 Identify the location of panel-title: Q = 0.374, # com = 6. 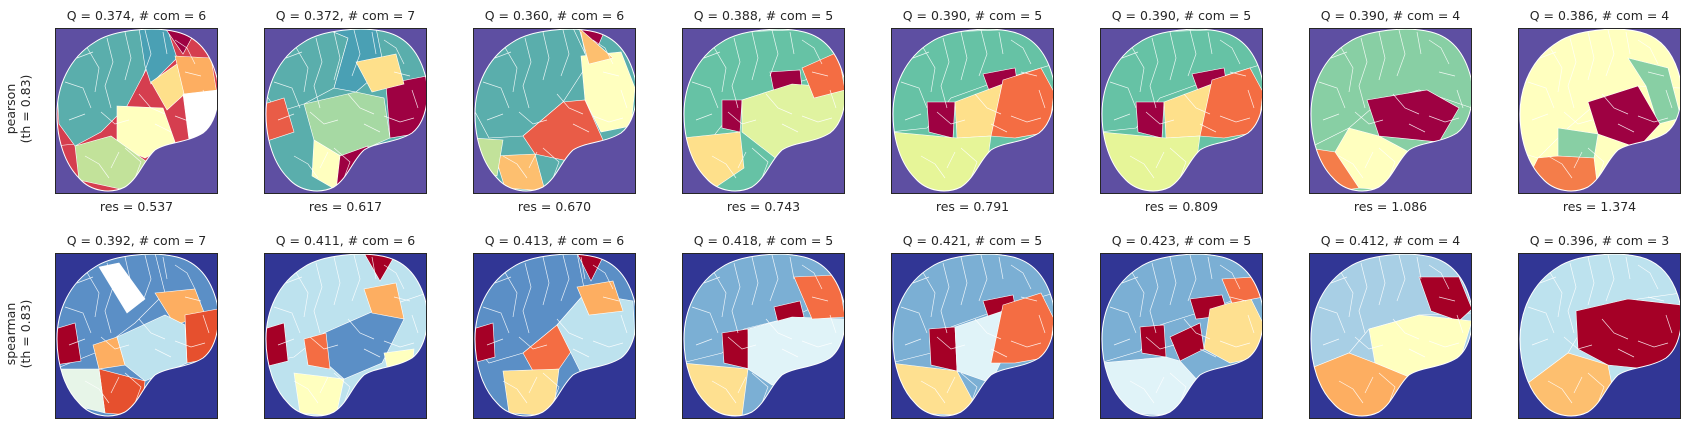
(137, 15).